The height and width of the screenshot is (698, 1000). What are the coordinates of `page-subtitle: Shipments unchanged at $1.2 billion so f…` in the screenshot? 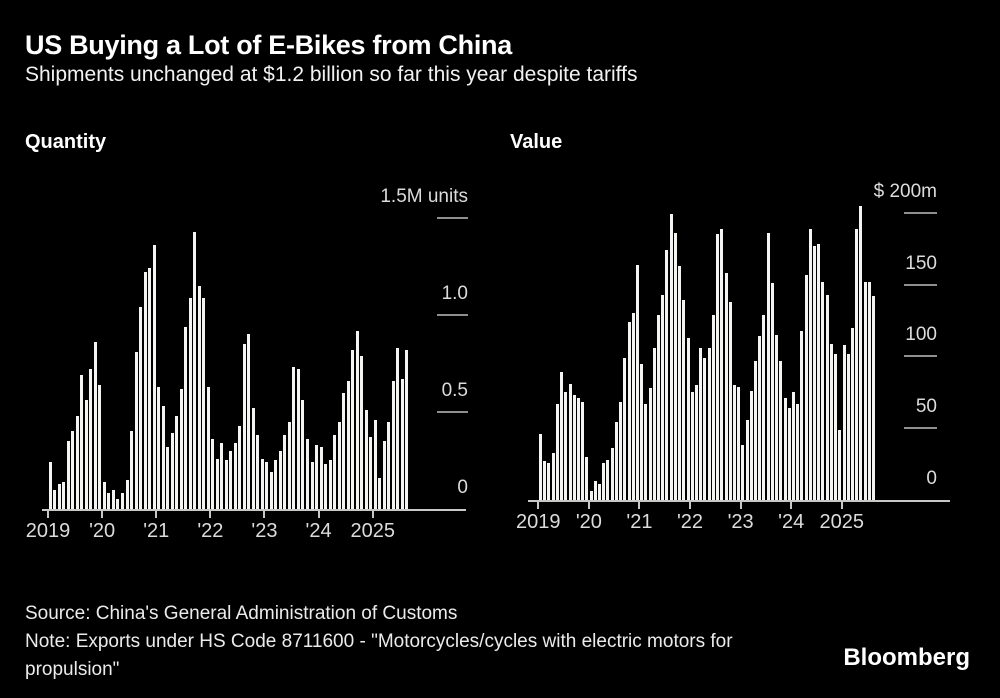 It's located at (331, 74).